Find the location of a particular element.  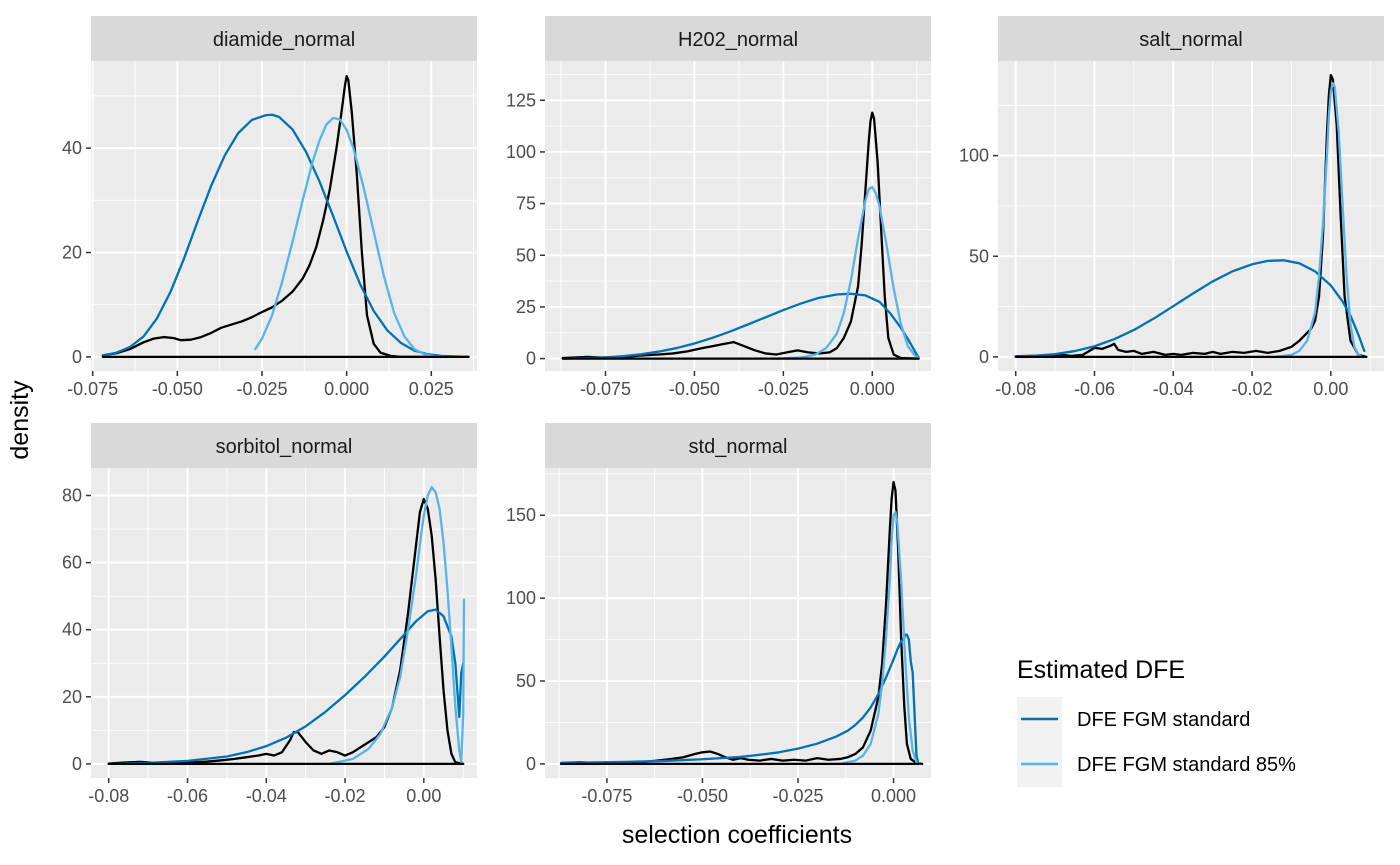

legend-title: Estimated DFE is located at coordinates (1101, 670).